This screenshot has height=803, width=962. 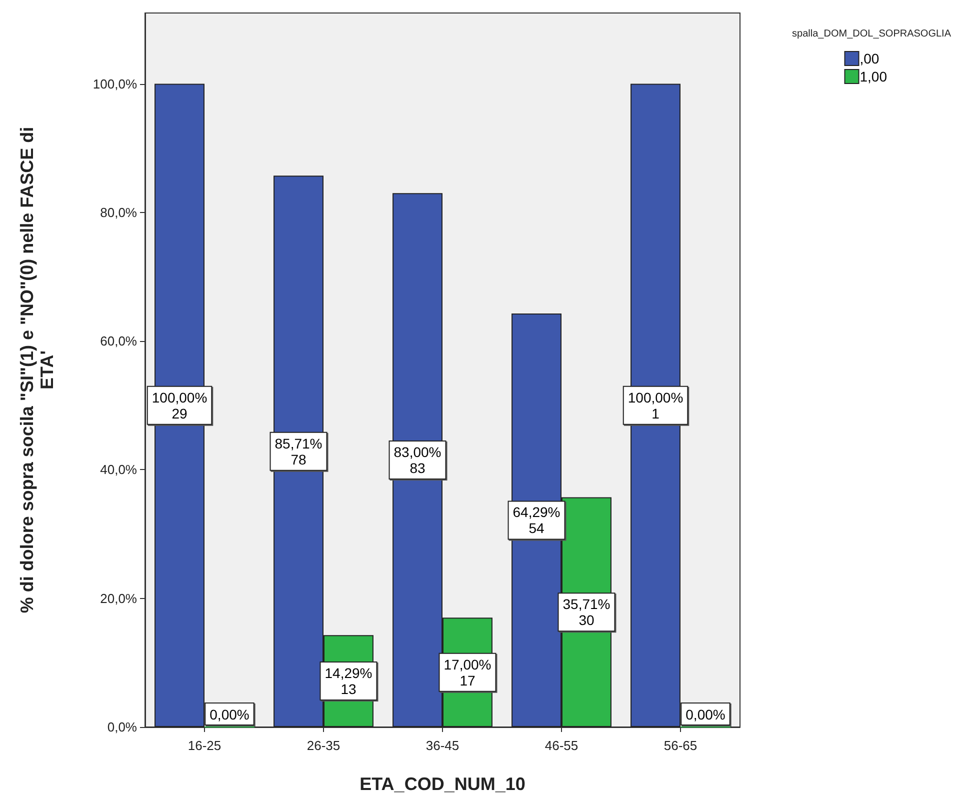 I want to click on y-tick-label: 60,0%, so click(x=119, y=341).